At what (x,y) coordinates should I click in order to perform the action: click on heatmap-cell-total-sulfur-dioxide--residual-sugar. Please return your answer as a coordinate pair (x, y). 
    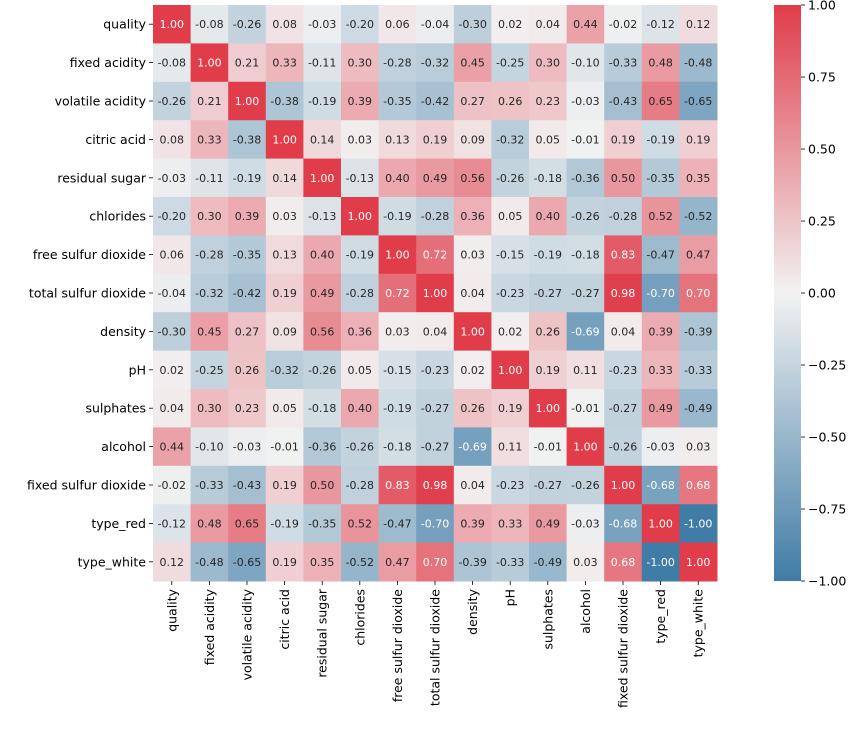
    Looking at the image, I should click on (322, 293).